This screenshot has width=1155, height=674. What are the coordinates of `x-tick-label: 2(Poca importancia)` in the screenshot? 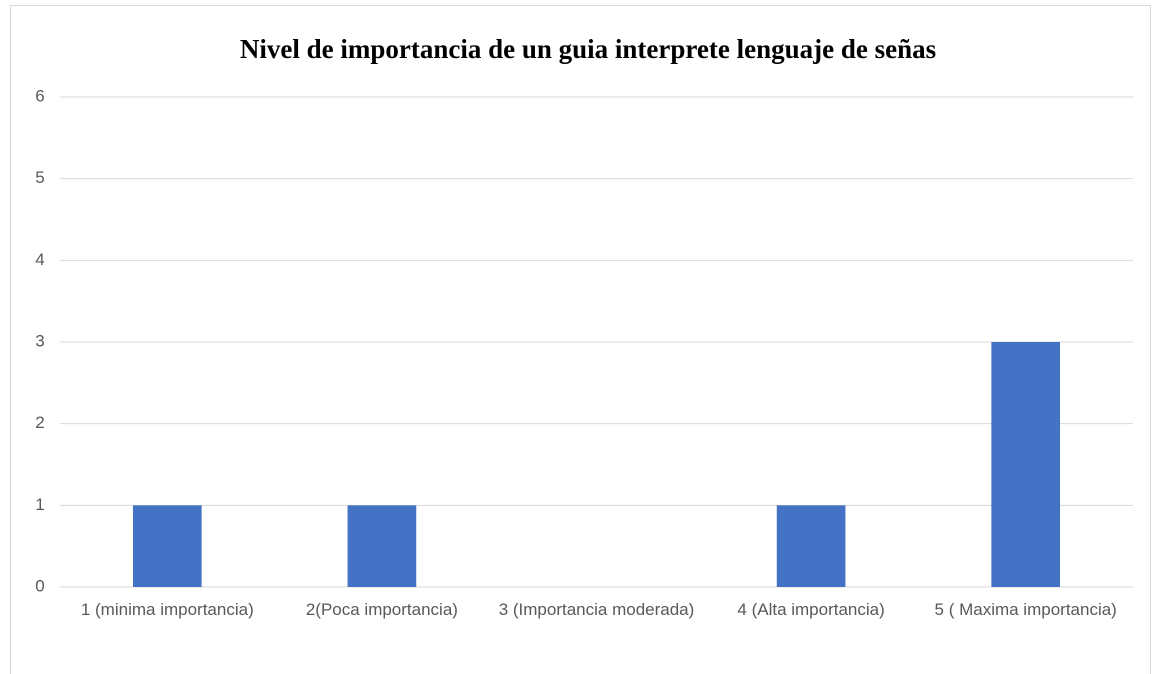 It's located at (381, 609).